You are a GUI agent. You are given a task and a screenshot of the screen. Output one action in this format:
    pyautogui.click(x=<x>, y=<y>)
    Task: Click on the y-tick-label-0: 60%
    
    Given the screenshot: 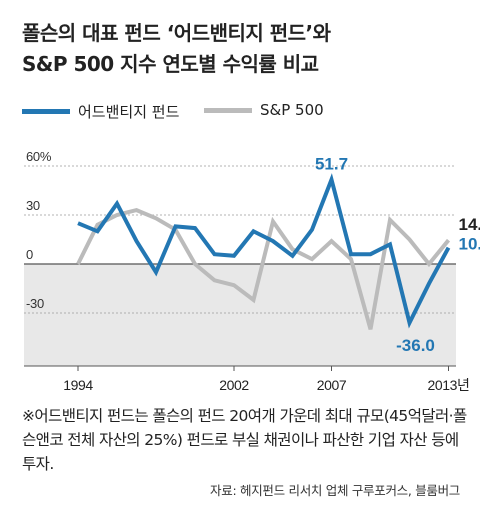 What is the action you would take?
    pyautogui.click(x=39, y=156)
    